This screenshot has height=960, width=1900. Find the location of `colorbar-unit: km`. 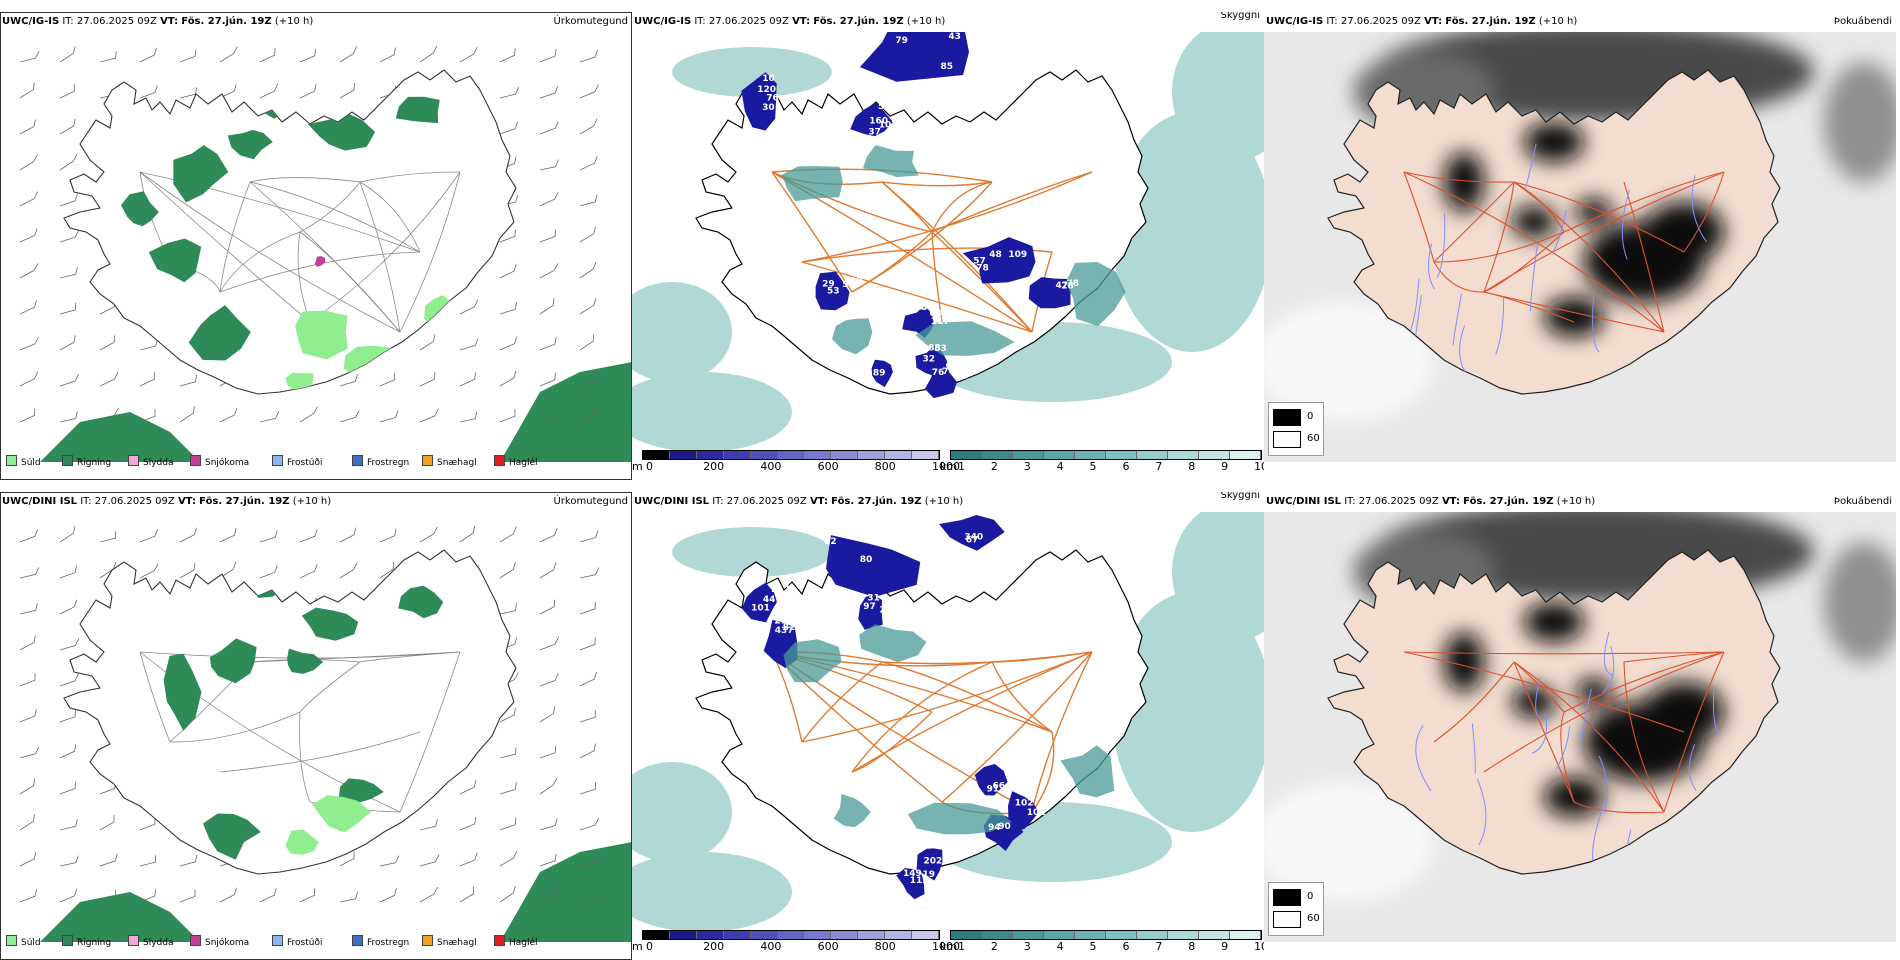

colorbar-unit: km is located at coordinates (949, 946).